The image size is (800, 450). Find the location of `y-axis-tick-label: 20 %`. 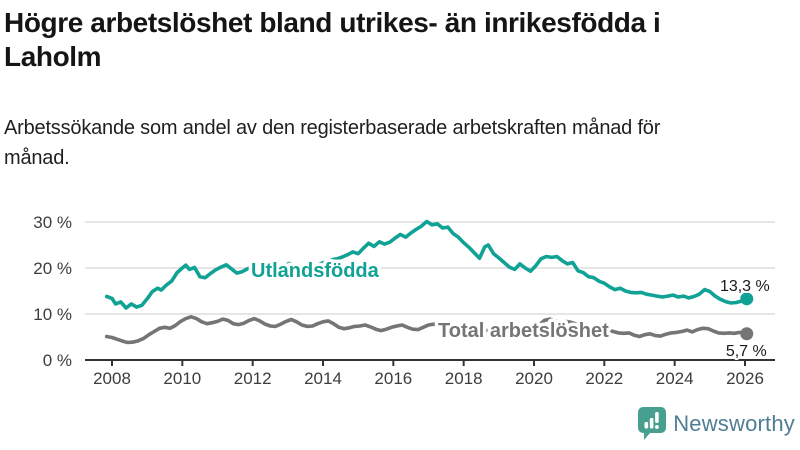

y-axis-tick-label: 20 % is located at coordinates (52, 268).